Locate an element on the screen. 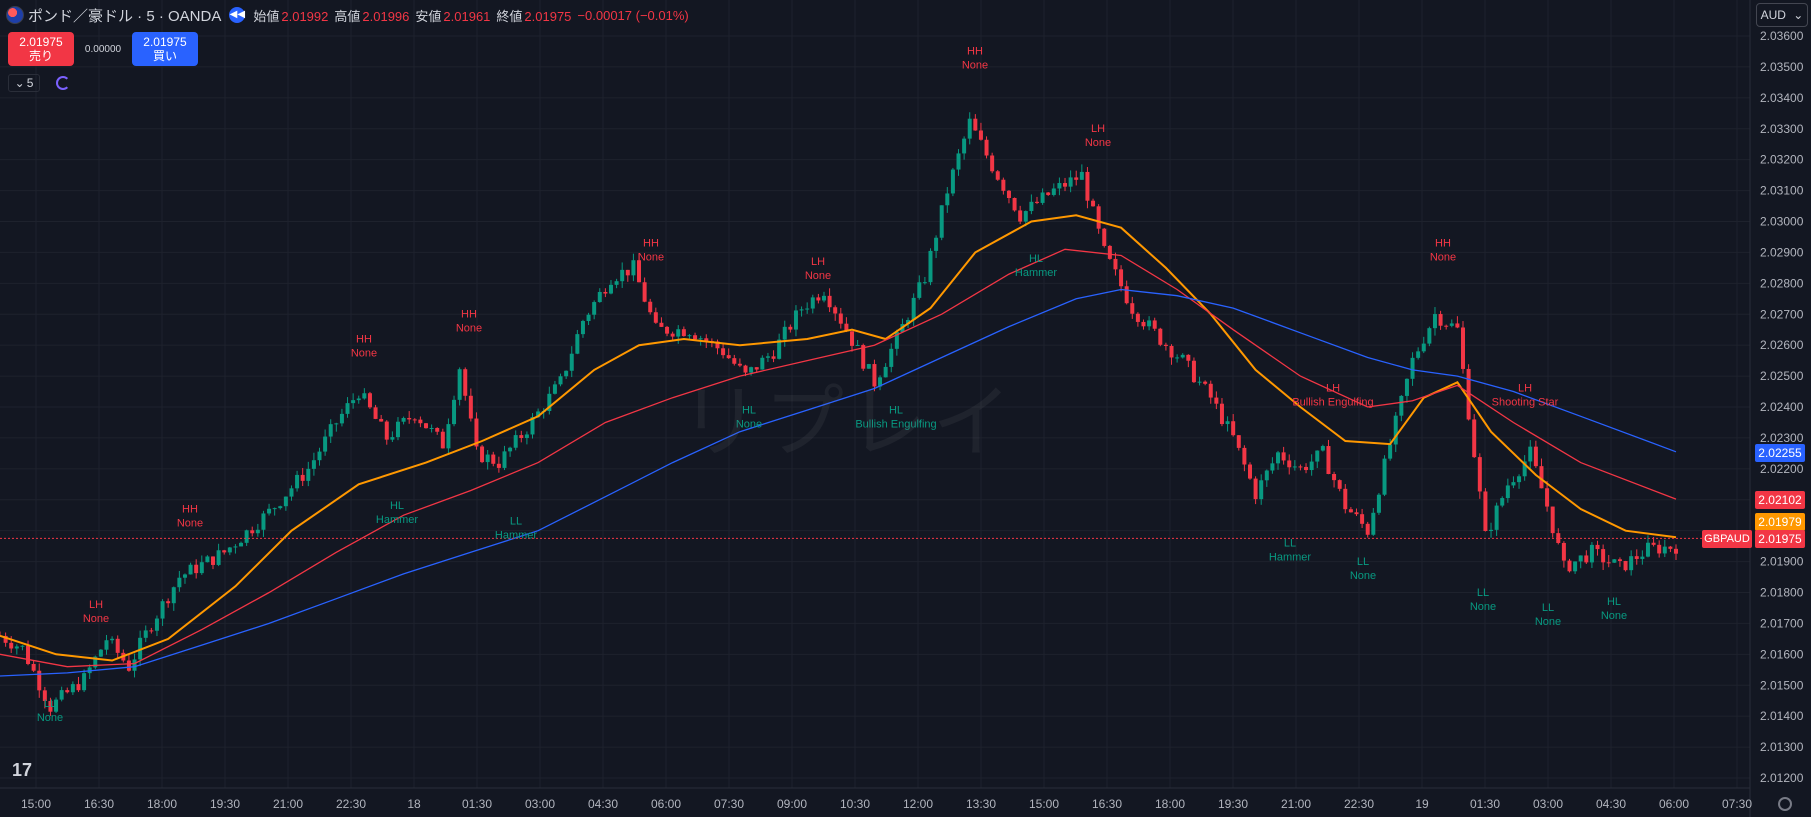 This screenshot has width=1811, height=817. settings-gear-icon is located at coordinates (1785, 804).